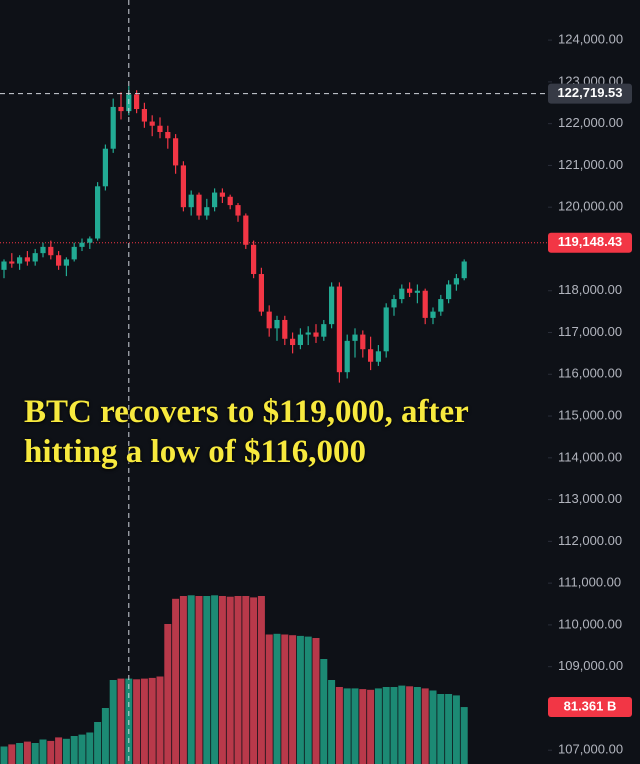  I want to click on y-tick-label: 124,000.00, so click(590, 39).